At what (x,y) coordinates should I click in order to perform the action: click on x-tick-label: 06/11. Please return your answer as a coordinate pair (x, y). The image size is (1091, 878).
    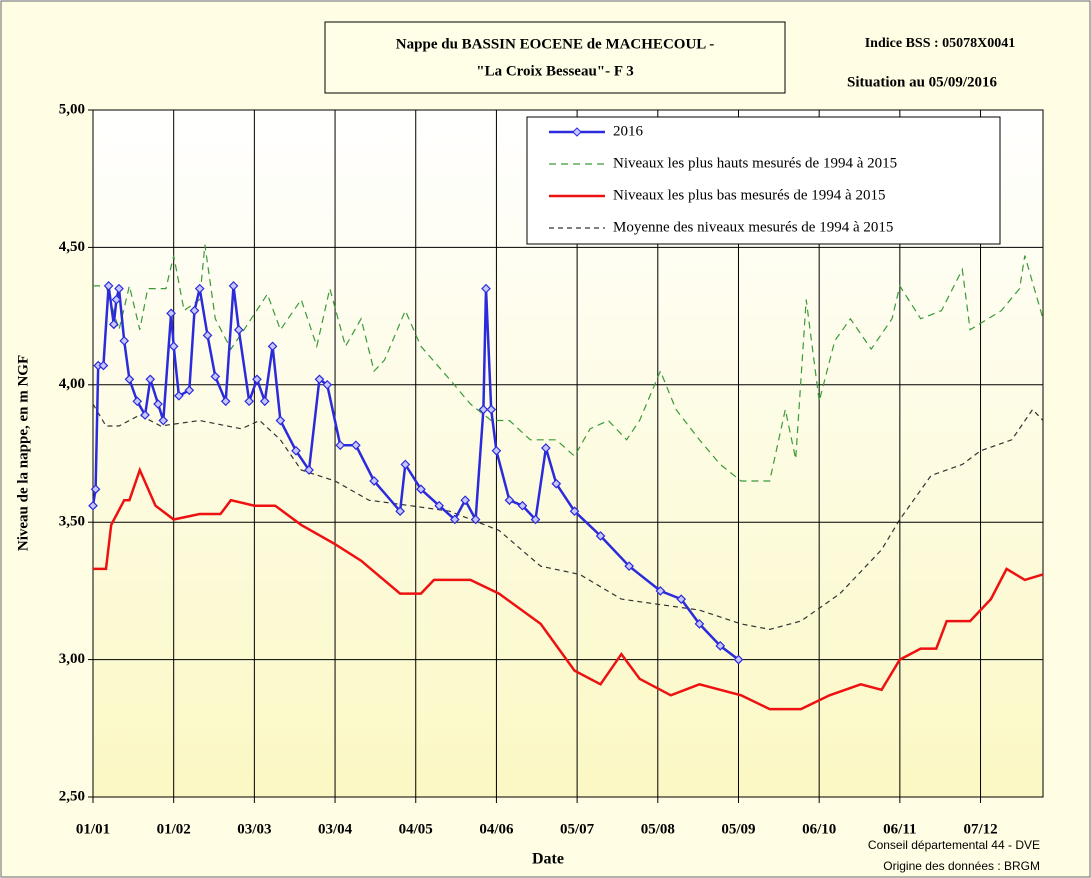
    Looking at the image, I should click on (899, 829).